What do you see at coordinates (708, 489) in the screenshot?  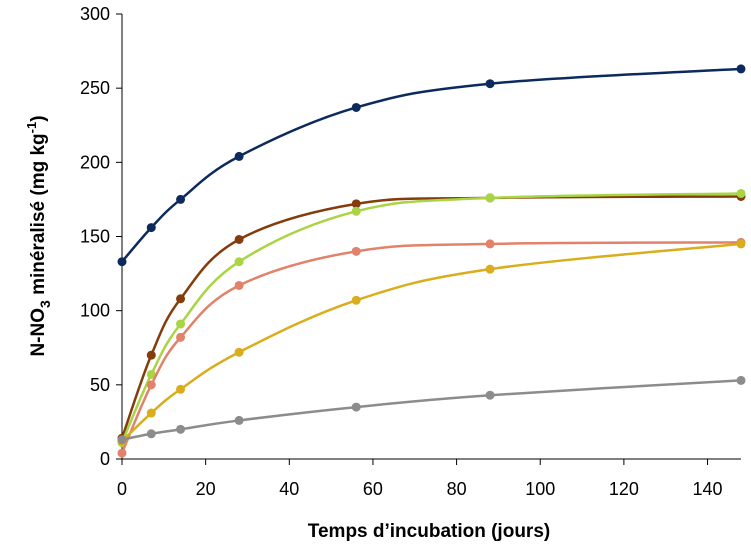 I see `x-tick-label: 140` at bounding box center [708, 489].